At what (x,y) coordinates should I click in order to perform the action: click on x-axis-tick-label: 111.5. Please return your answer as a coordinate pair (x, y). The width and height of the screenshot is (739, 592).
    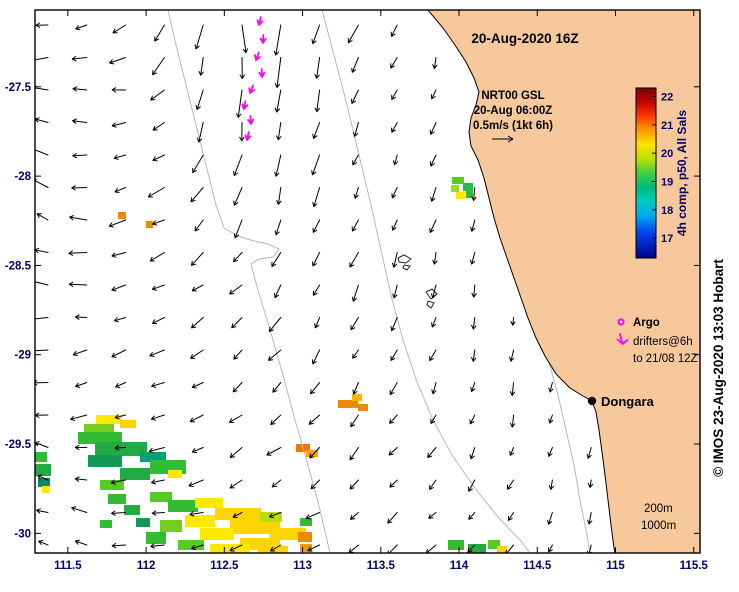
    Looking at the image, I should click on (68, 566).